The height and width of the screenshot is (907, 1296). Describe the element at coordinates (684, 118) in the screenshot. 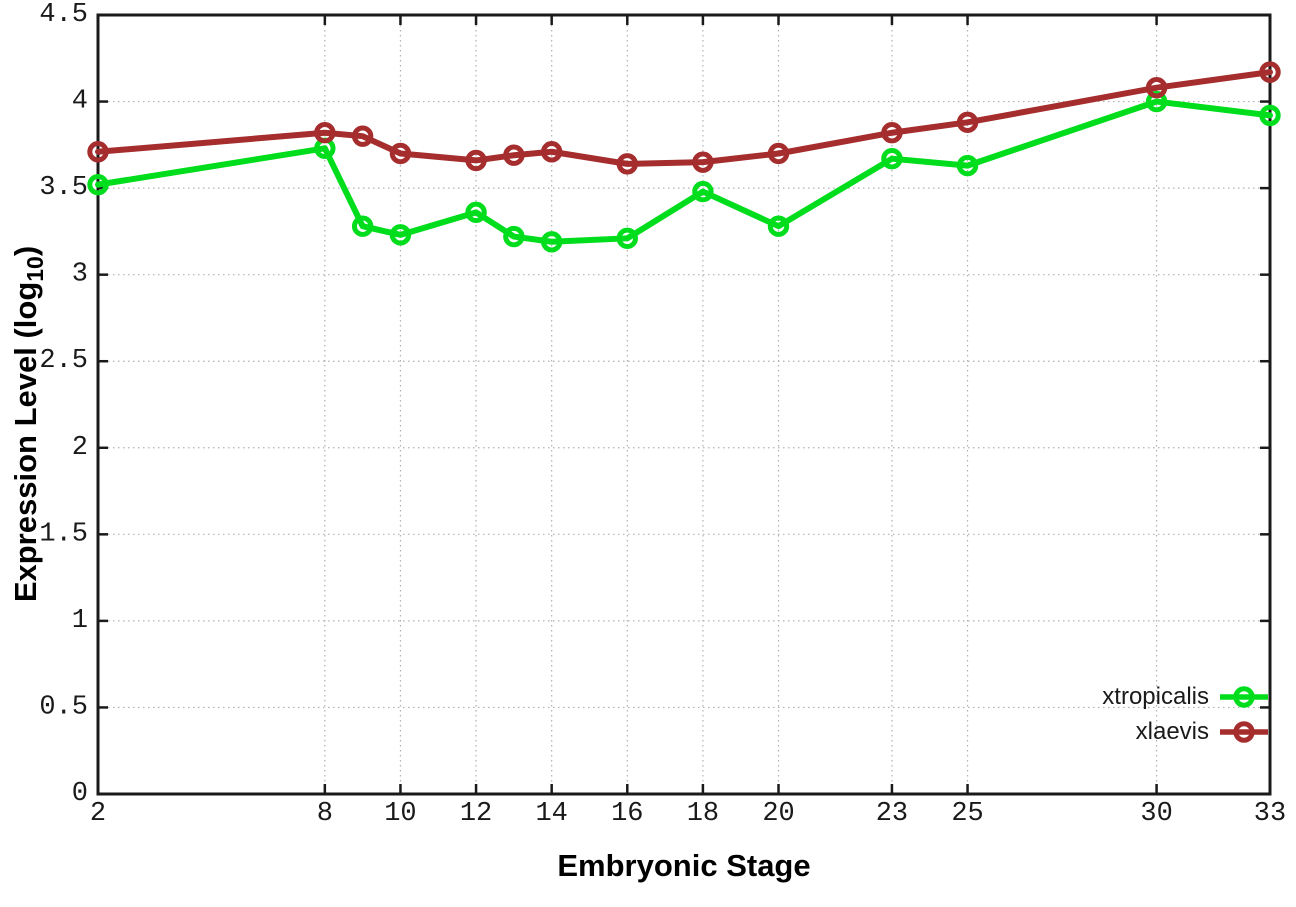

I see `series-line-xlaevis` at that location.